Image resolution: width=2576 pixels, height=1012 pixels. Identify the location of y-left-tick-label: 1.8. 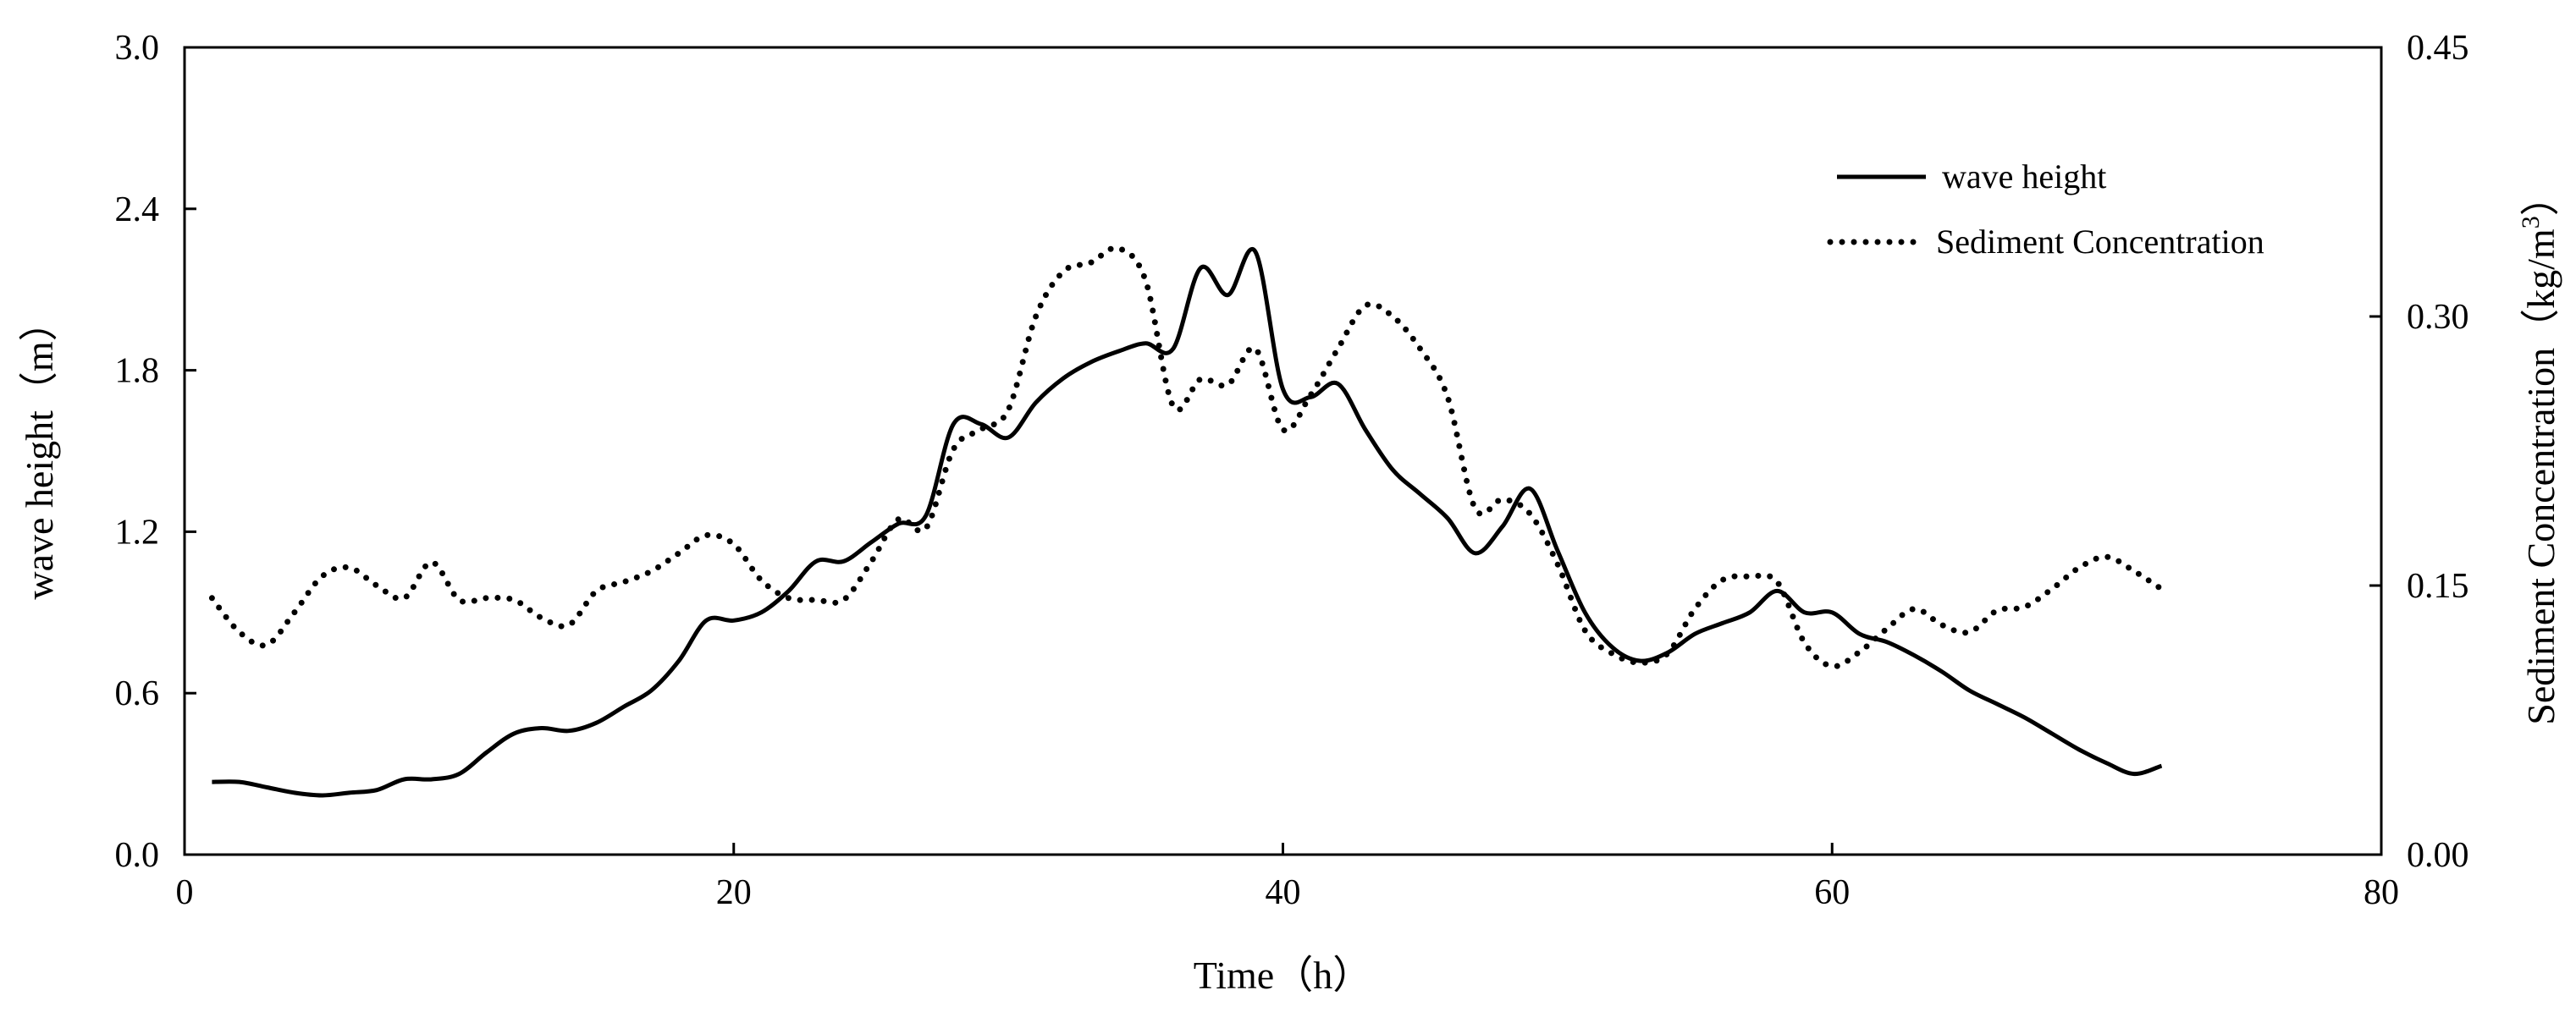
(137, 371).